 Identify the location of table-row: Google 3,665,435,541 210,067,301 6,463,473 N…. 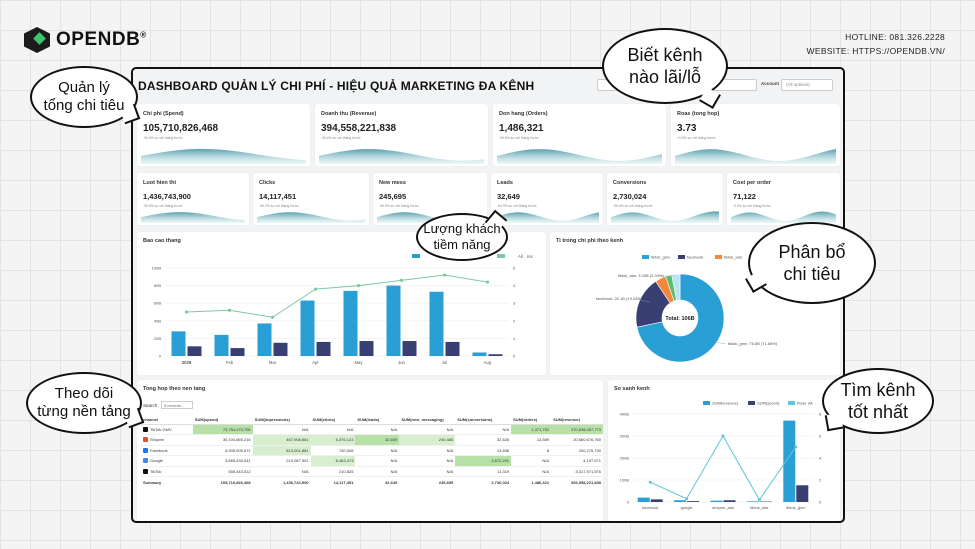
(372, 461).